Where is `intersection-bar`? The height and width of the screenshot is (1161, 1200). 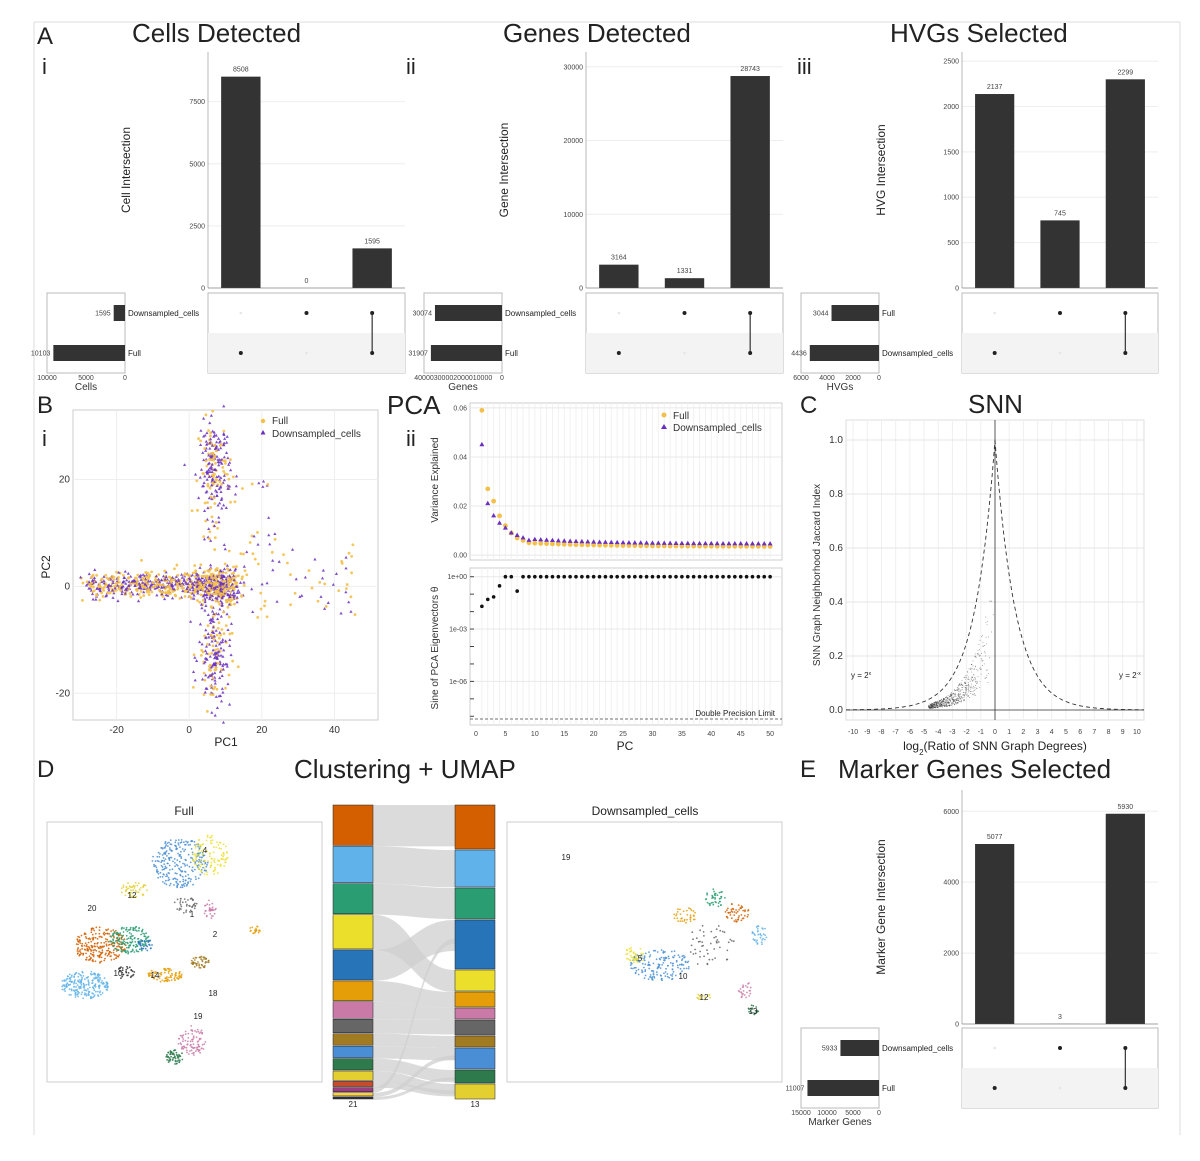
intersection-bar is located at coordinates (619, 276).